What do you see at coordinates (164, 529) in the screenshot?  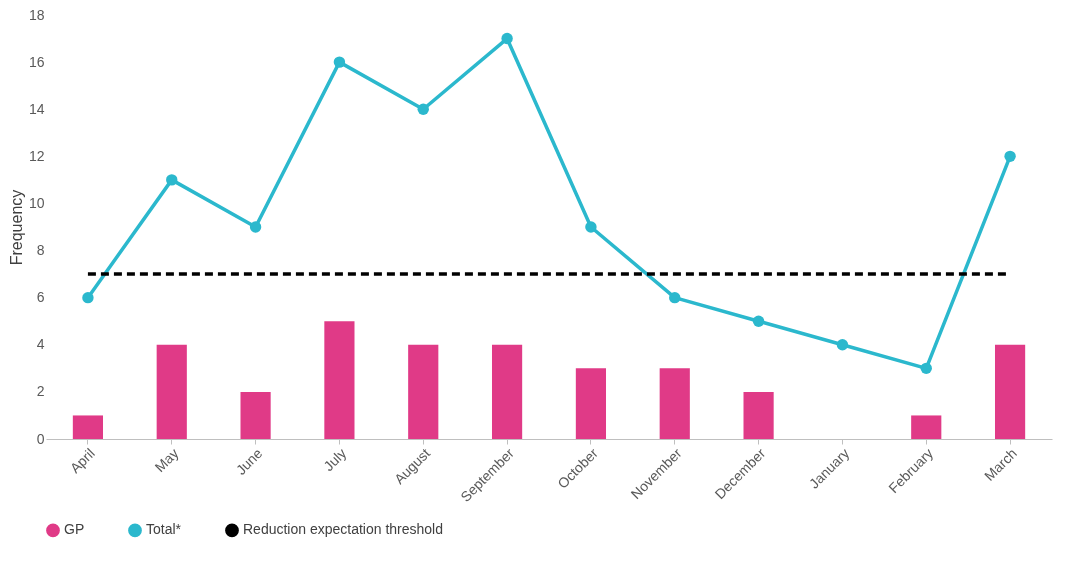 I see `legend-label: Total*` at bounding box center [164, 529].